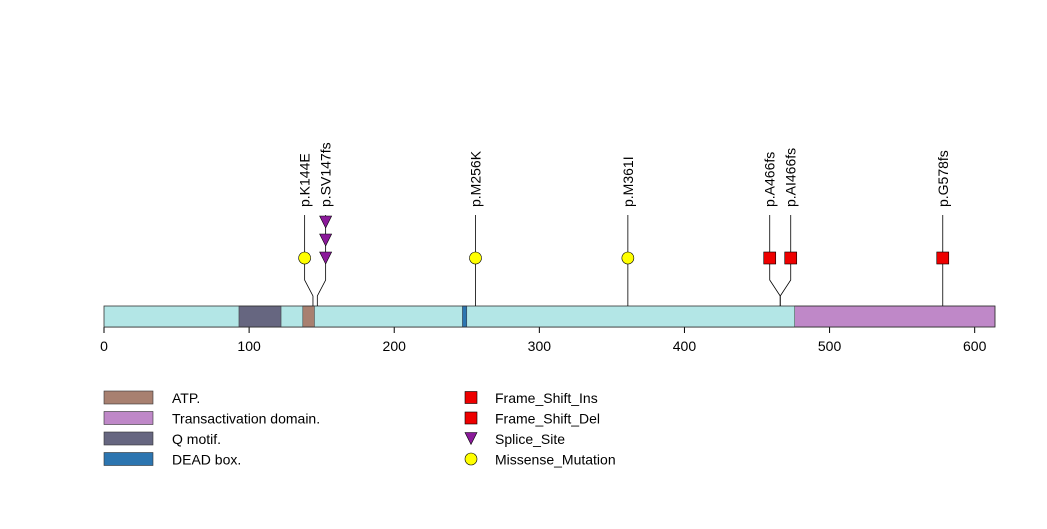  I want to click on legend-domain-label: ATP., so click(186, 398).